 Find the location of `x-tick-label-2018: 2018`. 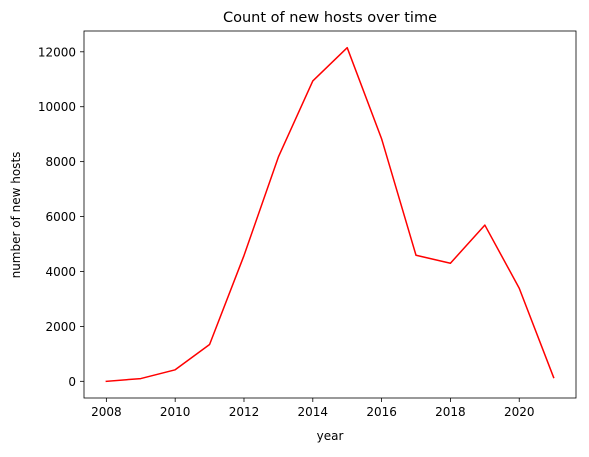

x-tick-label-2018: 2018 is located at coordinates (450, 412).